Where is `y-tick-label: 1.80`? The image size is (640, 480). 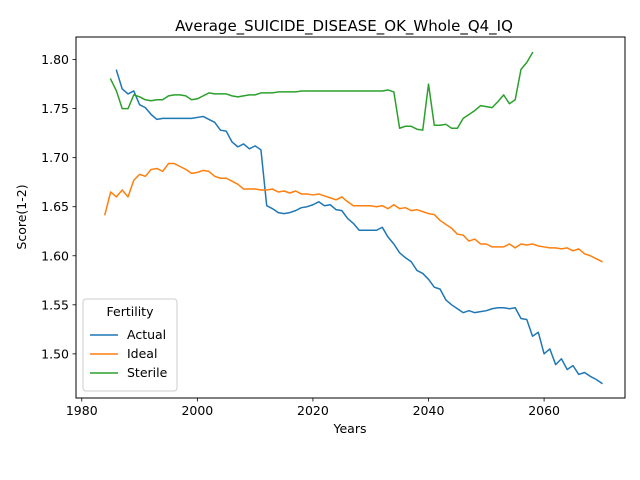 y-tick-label: 1.80 is located at coordinates (55, 59).